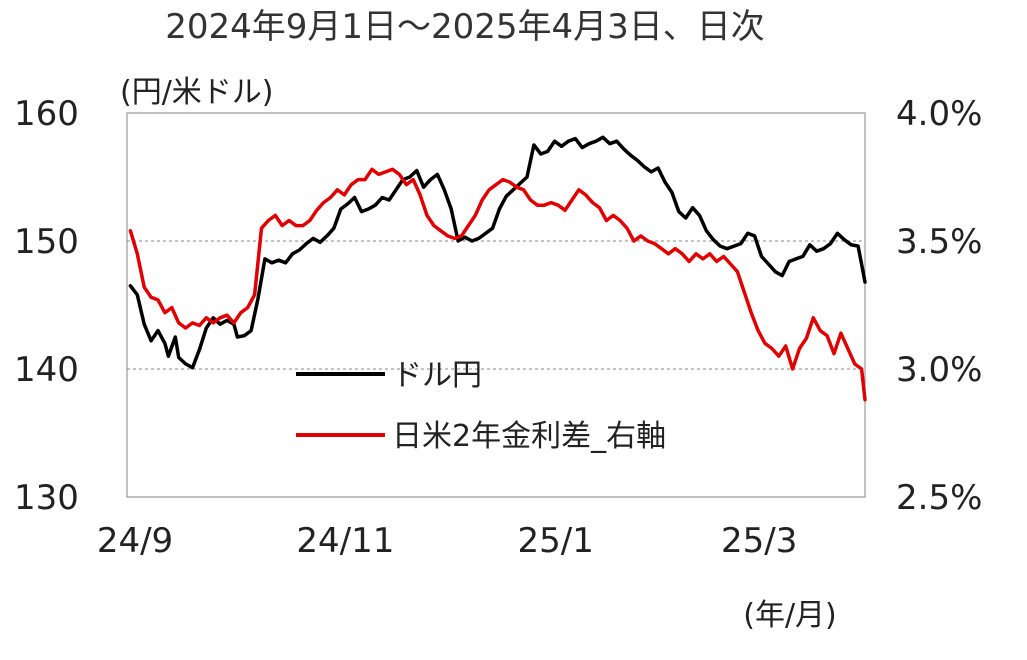 The image size is (1027, 660). Describe the element at coordinates (759, 541) in the screenshot. I see `x-tick-label: 25/3` at that location.